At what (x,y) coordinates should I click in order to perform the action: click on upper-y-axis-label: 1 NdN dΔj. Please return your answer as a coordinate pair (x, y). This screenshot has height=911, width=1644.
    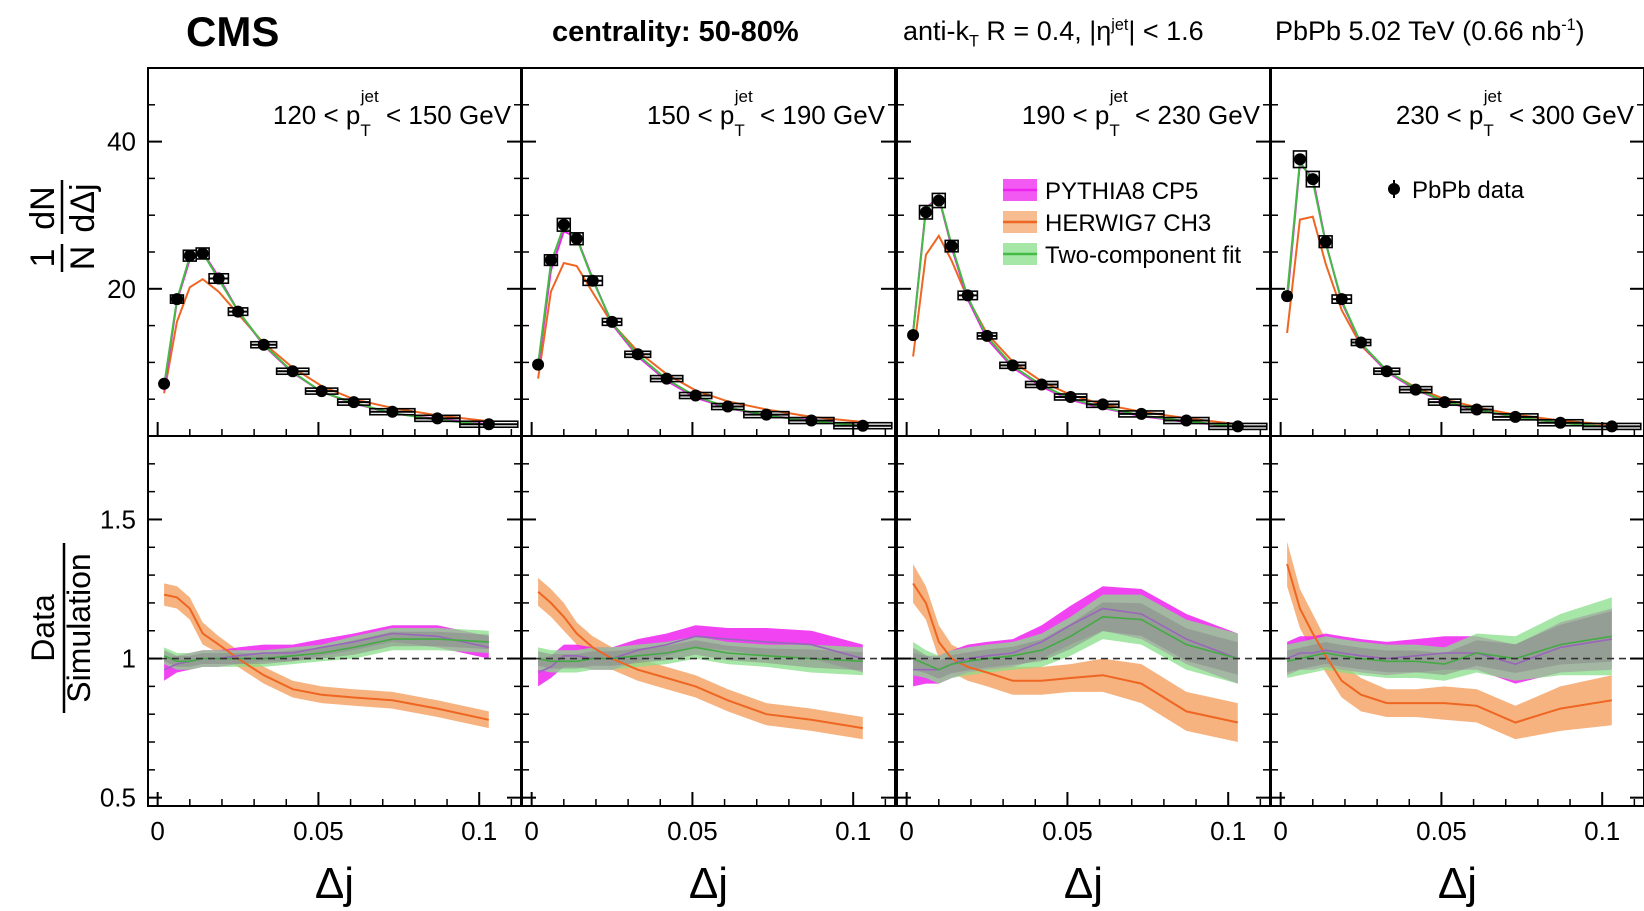
    Looking at the image, I should click on (63, 226).